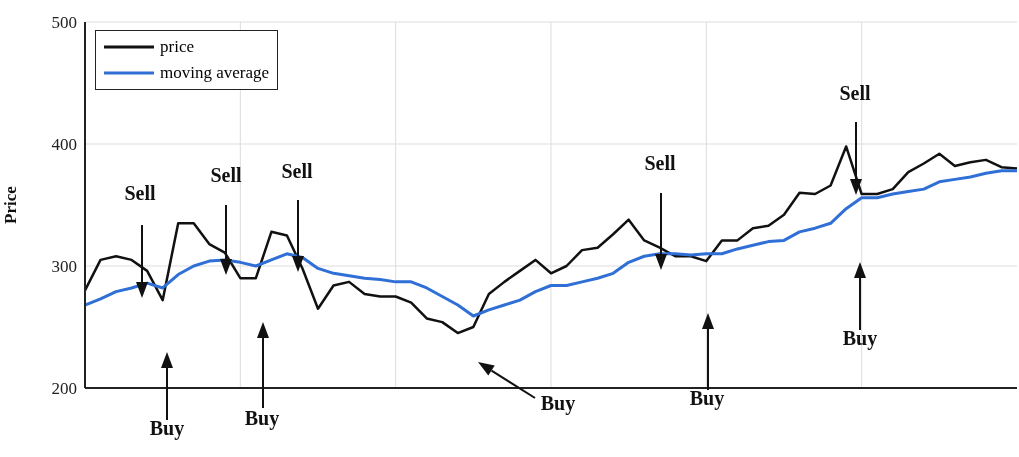 The image size is (1019, 457). What do you see at coordinates (11, 204) in the screenshot?
I see `y-axis-title: Price` at bounding box center [11, 204].